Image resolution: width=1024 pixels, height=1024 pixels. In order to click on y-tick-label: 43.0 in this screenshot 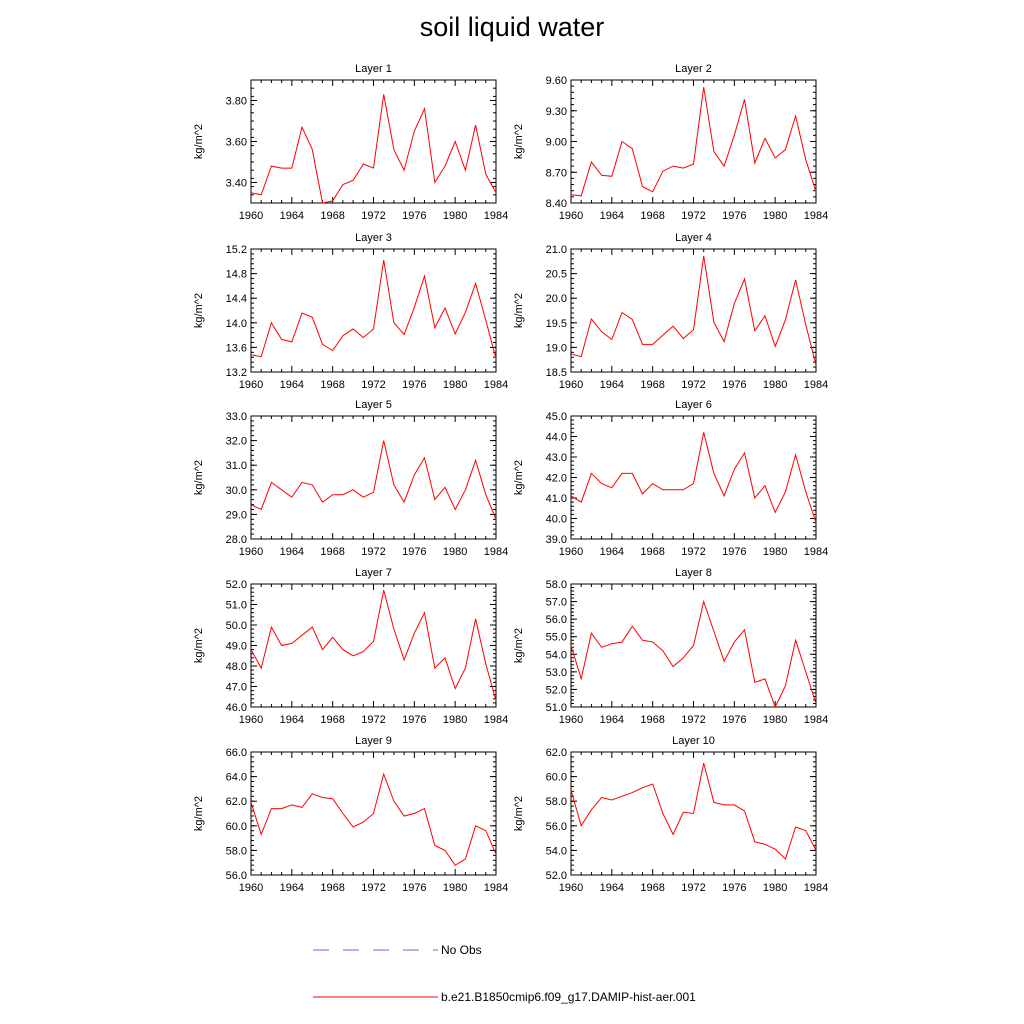, I will do `click(556, 458)`.